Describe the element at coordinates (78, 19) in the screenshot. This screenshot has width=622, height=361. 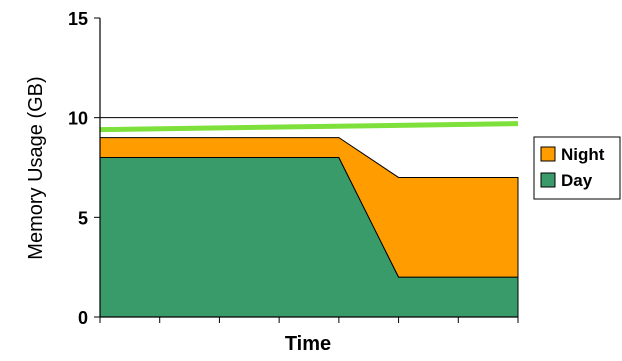
I see `y-tick-label: 15` at that location.